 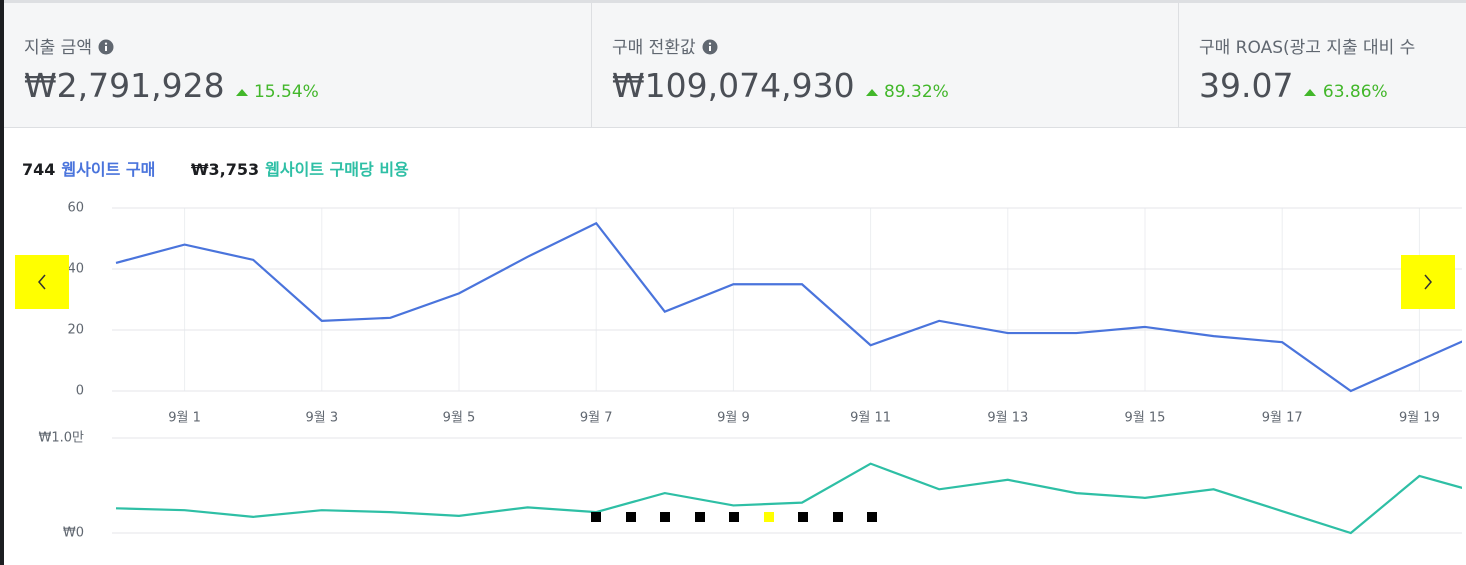 What do you see at coordinates (58, 48) in the screenshot?
I see `metric-label: 지출 금액` at bounding box center [58, 48].